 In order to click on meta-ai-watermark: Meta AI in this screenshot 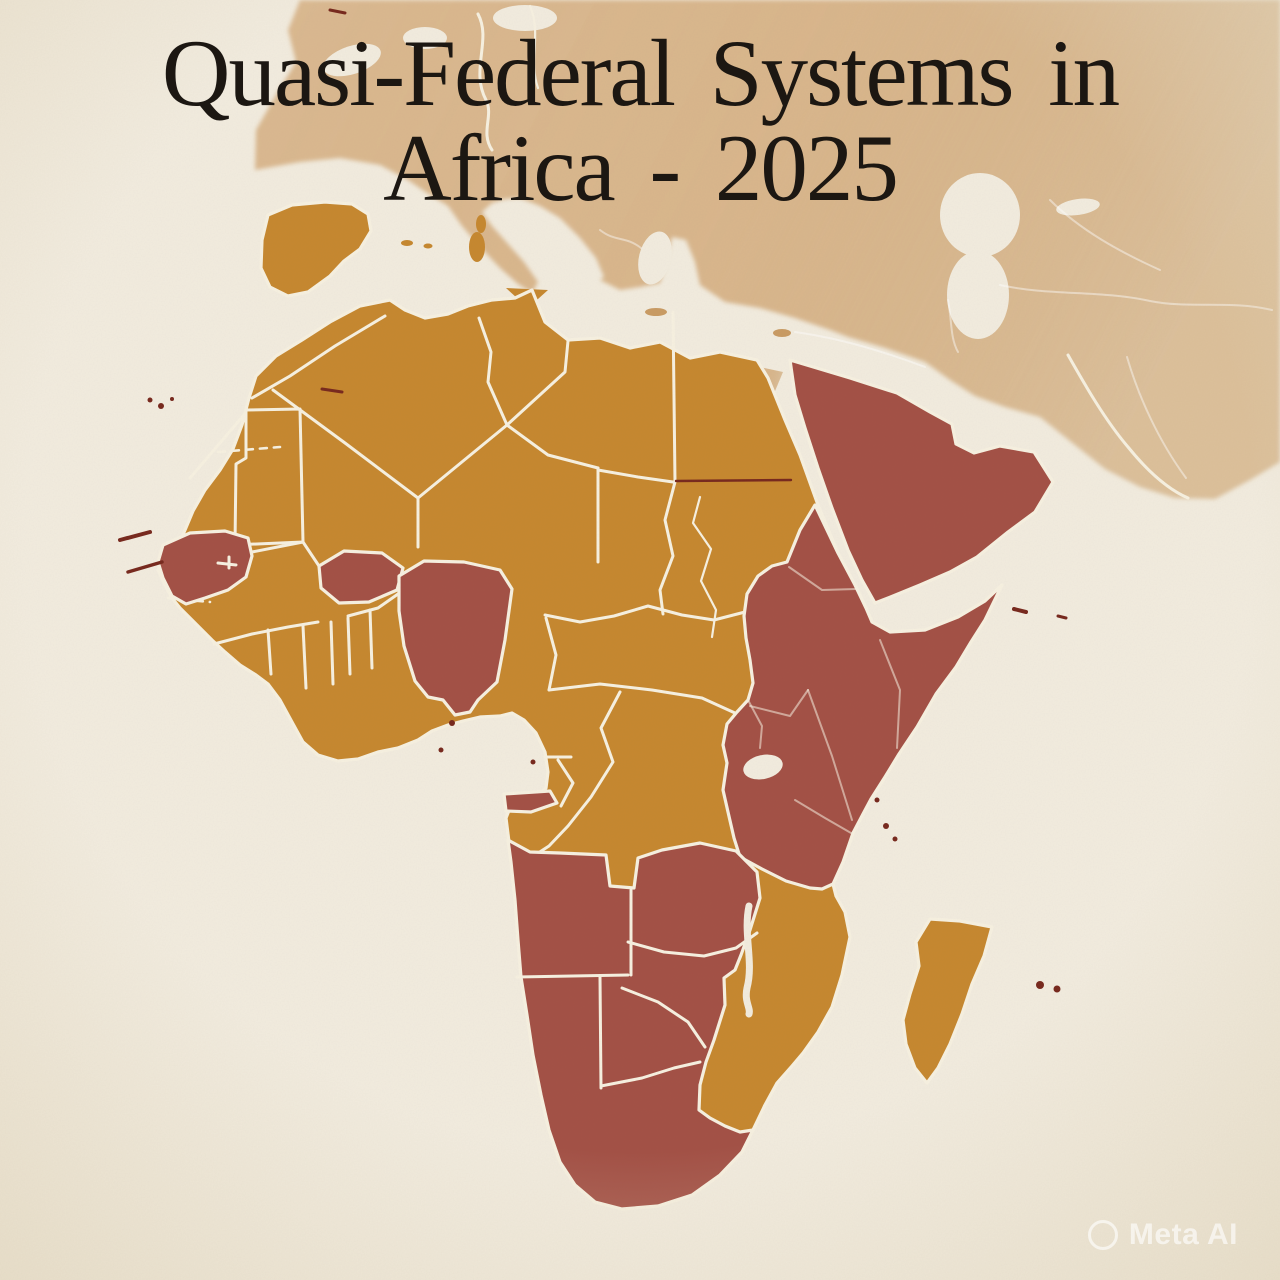, I will do `click(1162, 1235)`.